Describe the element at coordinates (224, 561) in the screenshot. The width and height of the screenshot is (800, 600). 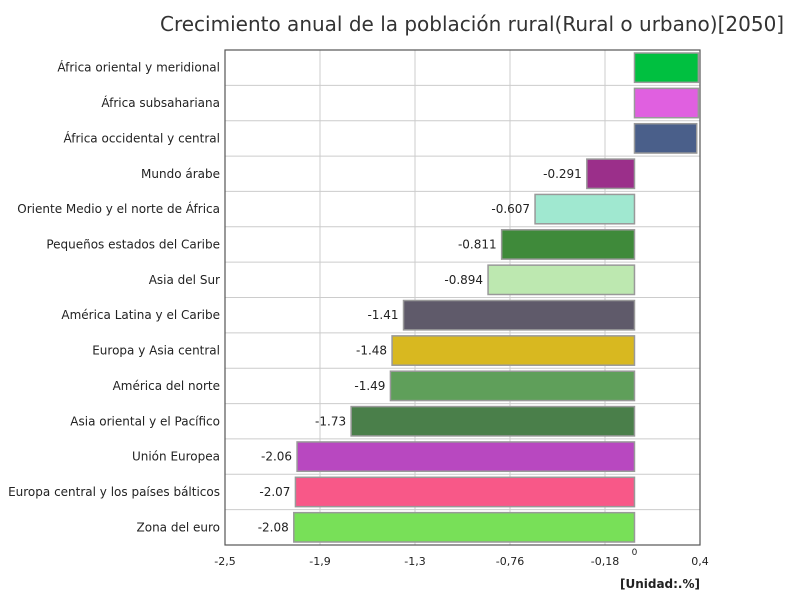
I see `x-tick-label: -2,5` at that location.